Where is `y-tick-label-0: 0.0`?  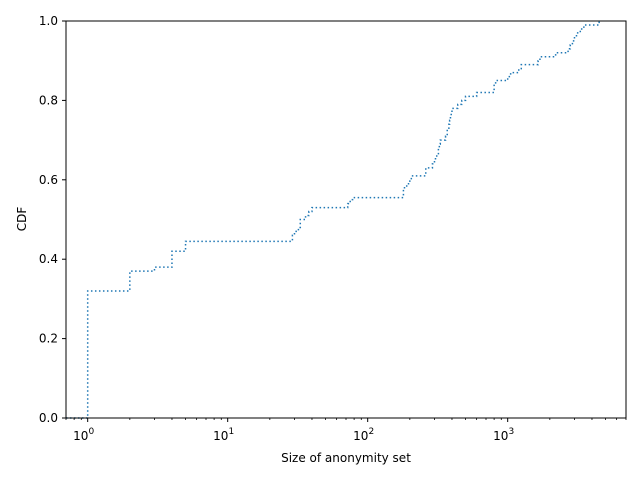
y-tick-label-0: 0.0 is located at coordinates (48, 418).